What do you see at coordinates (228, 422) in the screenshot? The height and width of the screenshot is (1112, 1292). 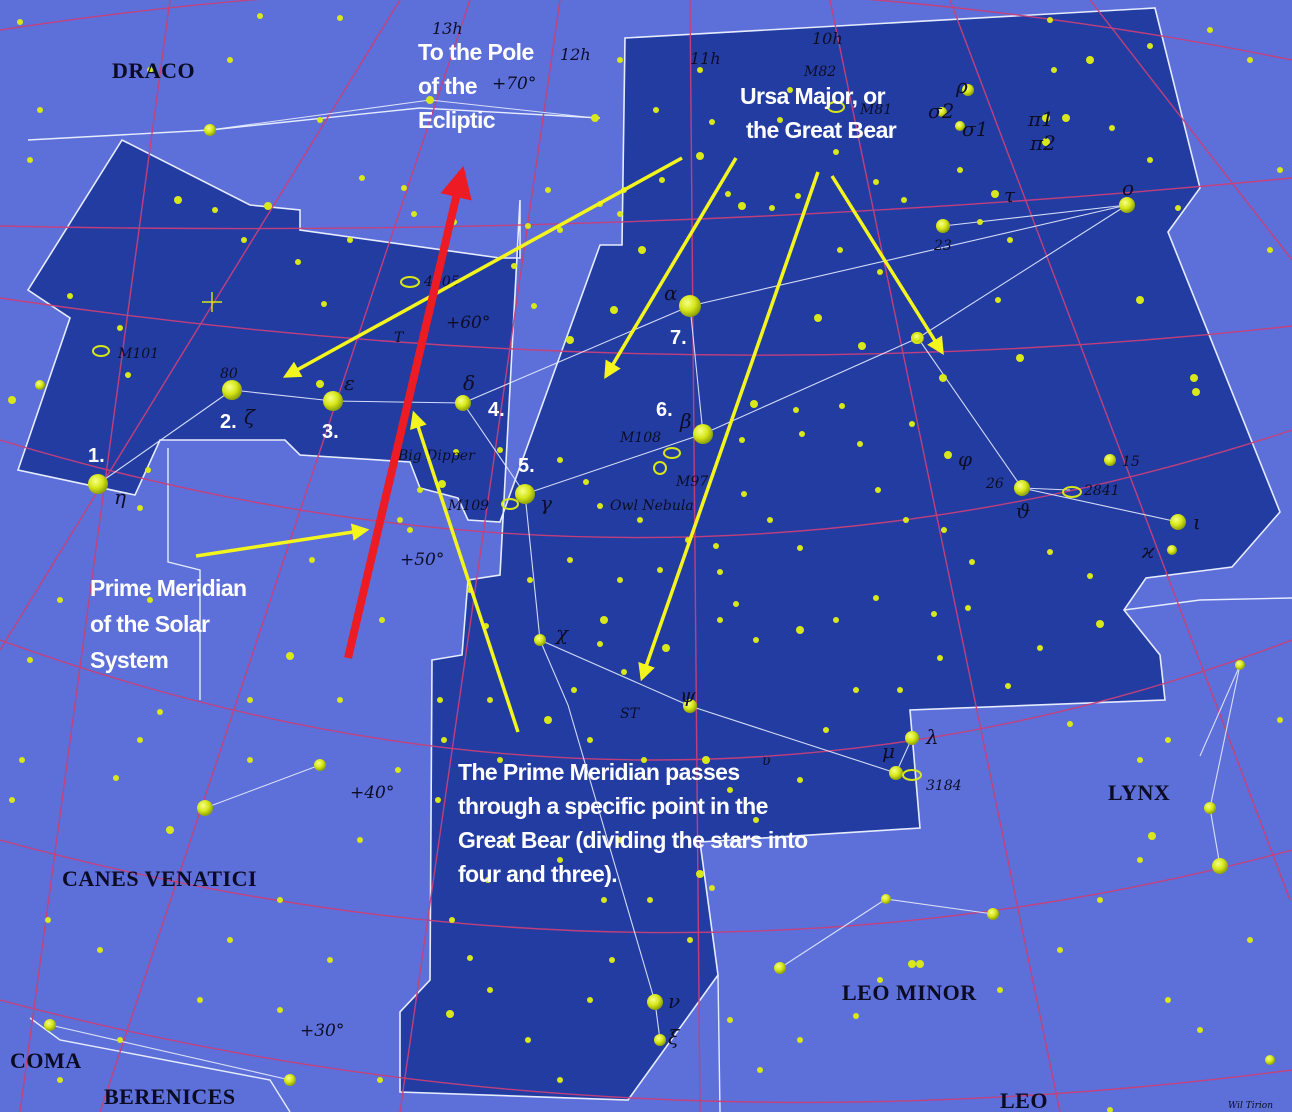 I see `star-number-2: 2.` at bounding box center [228, 422].